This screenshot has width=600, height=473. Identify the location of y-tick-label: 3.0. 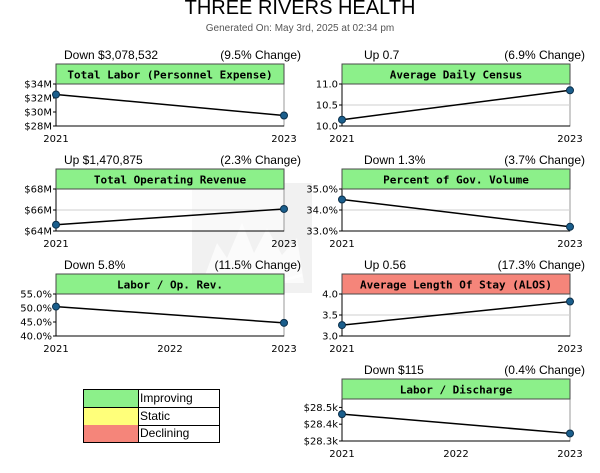
(330, 337).